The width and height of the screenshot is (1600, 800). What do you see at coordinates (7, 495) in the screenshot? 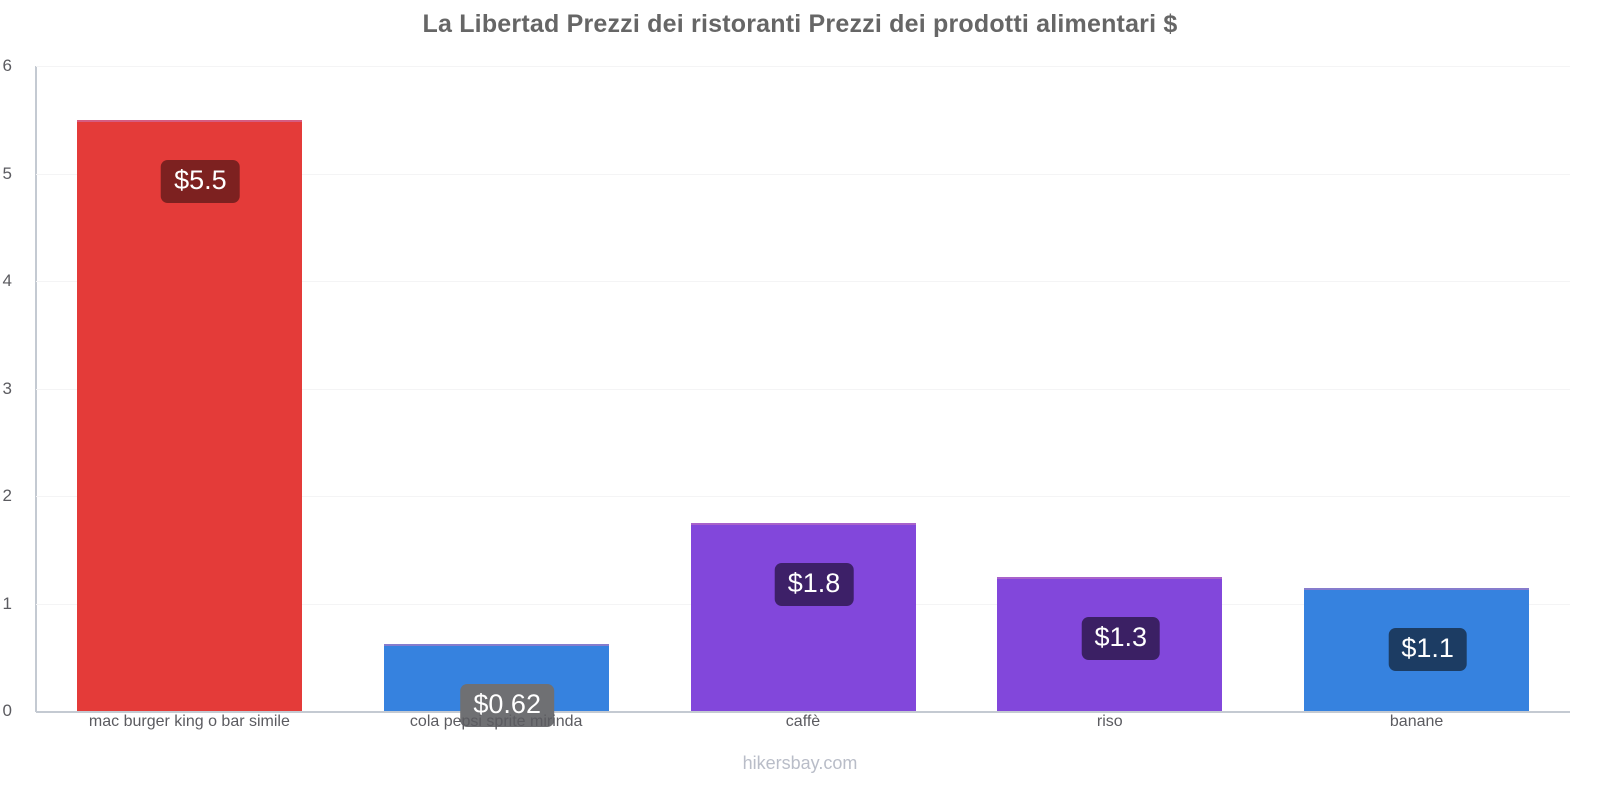
I see `y-tick-label: 2` at bounding box center [7, 495].